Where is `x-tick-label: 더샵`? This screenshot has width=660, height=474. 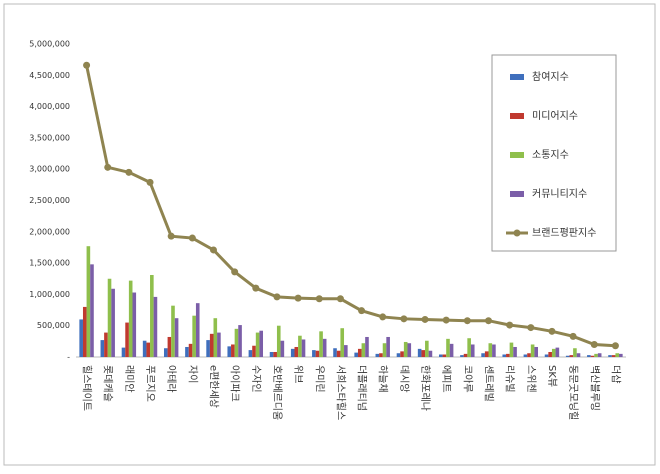
x-tick-label: 더샵 is located at coordinates (615, 374).